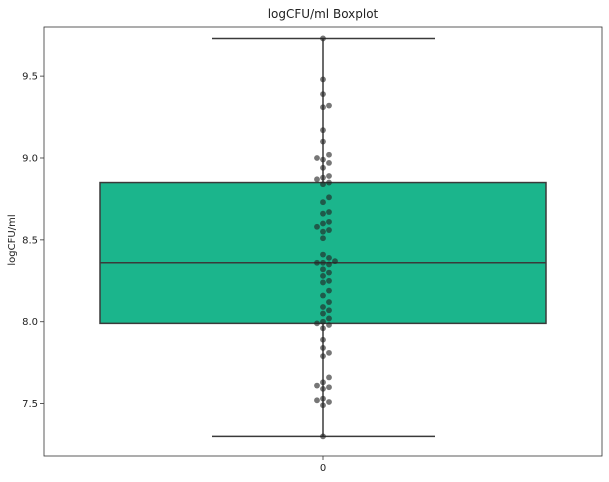 This screenshot has width=609, height=482. What do you see at coordinates (323, 468) in the screenshot?
I see `x-tick-label: 0` at bounding box center [323, 468].